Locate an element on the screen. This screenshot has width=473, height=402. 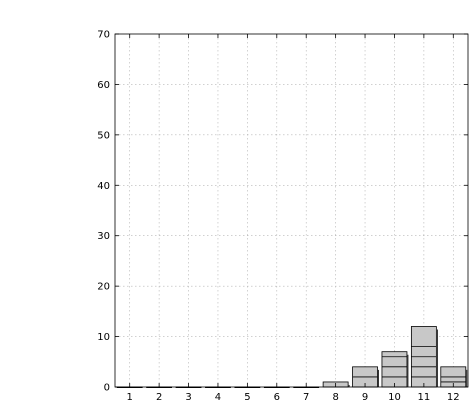
x-tick-label: 7 is located at coordinates (306, 397).